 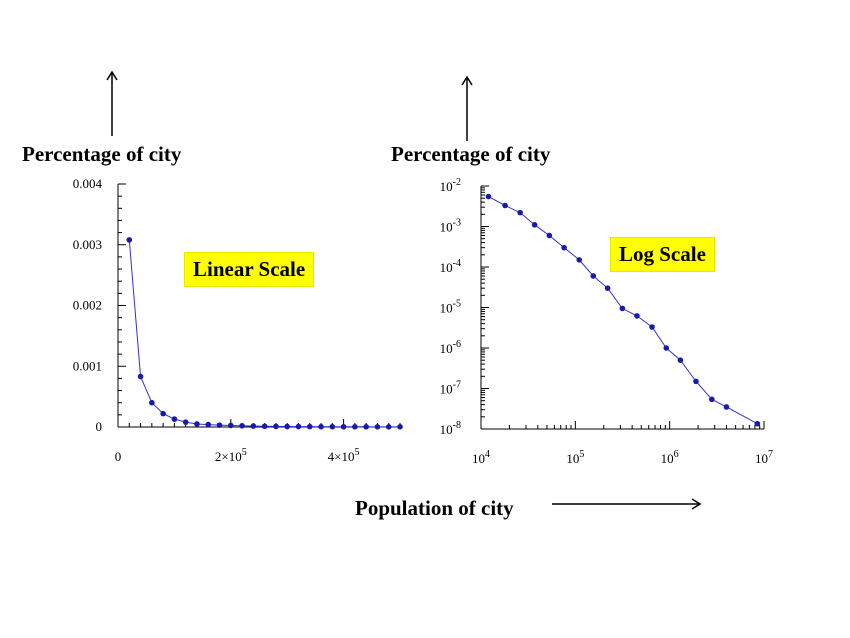 What do you see at coordinates (450, 185) in the screenshot?
I see `log-y-tick-label: 10⁻²` at bounding box center [450, 185].